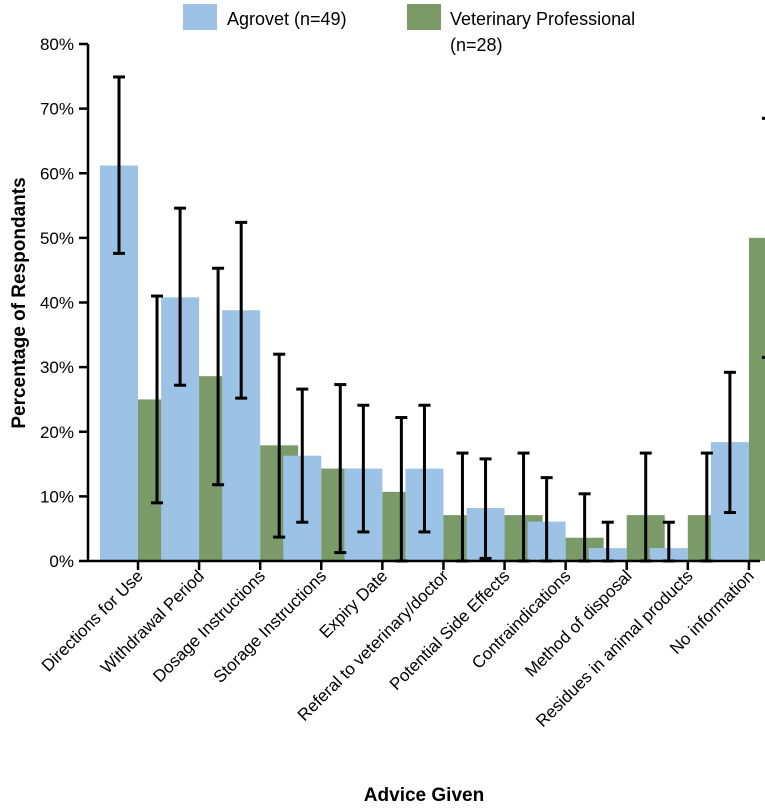  What do you see at coordinates (57, 303) in the screenshot?
I see `y-tick-label: 40%` at bounding box center [57, 303].